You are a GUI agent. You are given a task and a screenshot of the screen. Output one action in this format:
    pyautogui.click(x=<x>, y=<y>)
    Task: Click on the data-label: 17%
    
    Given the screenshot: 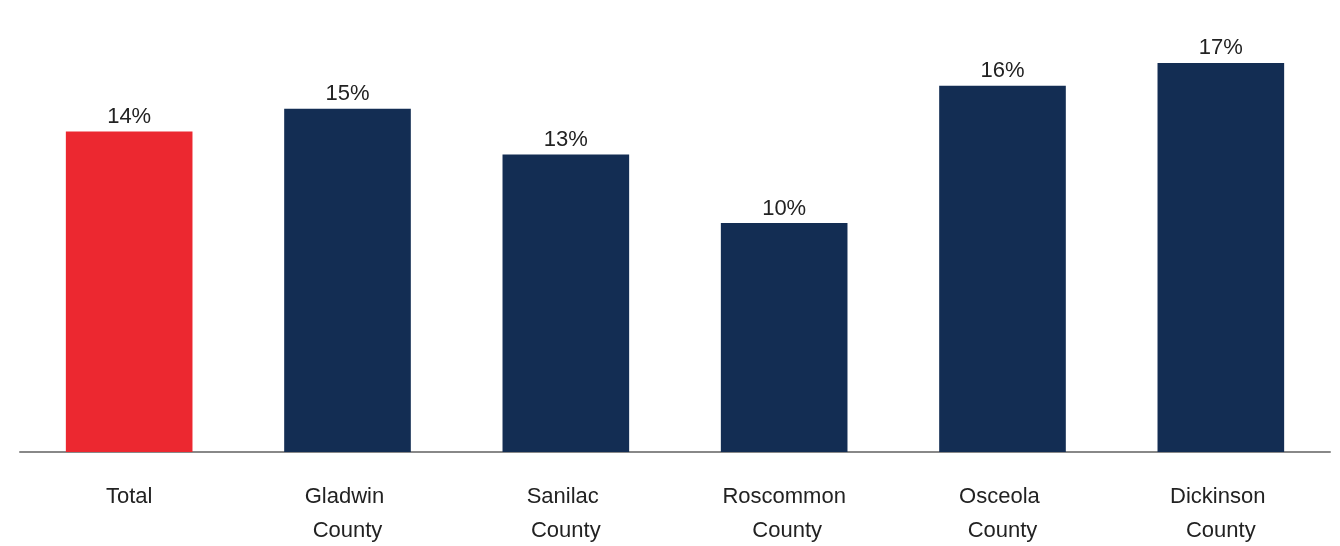 What is the action you would take?
    pyautogui.click(x=1220, y=47)
    